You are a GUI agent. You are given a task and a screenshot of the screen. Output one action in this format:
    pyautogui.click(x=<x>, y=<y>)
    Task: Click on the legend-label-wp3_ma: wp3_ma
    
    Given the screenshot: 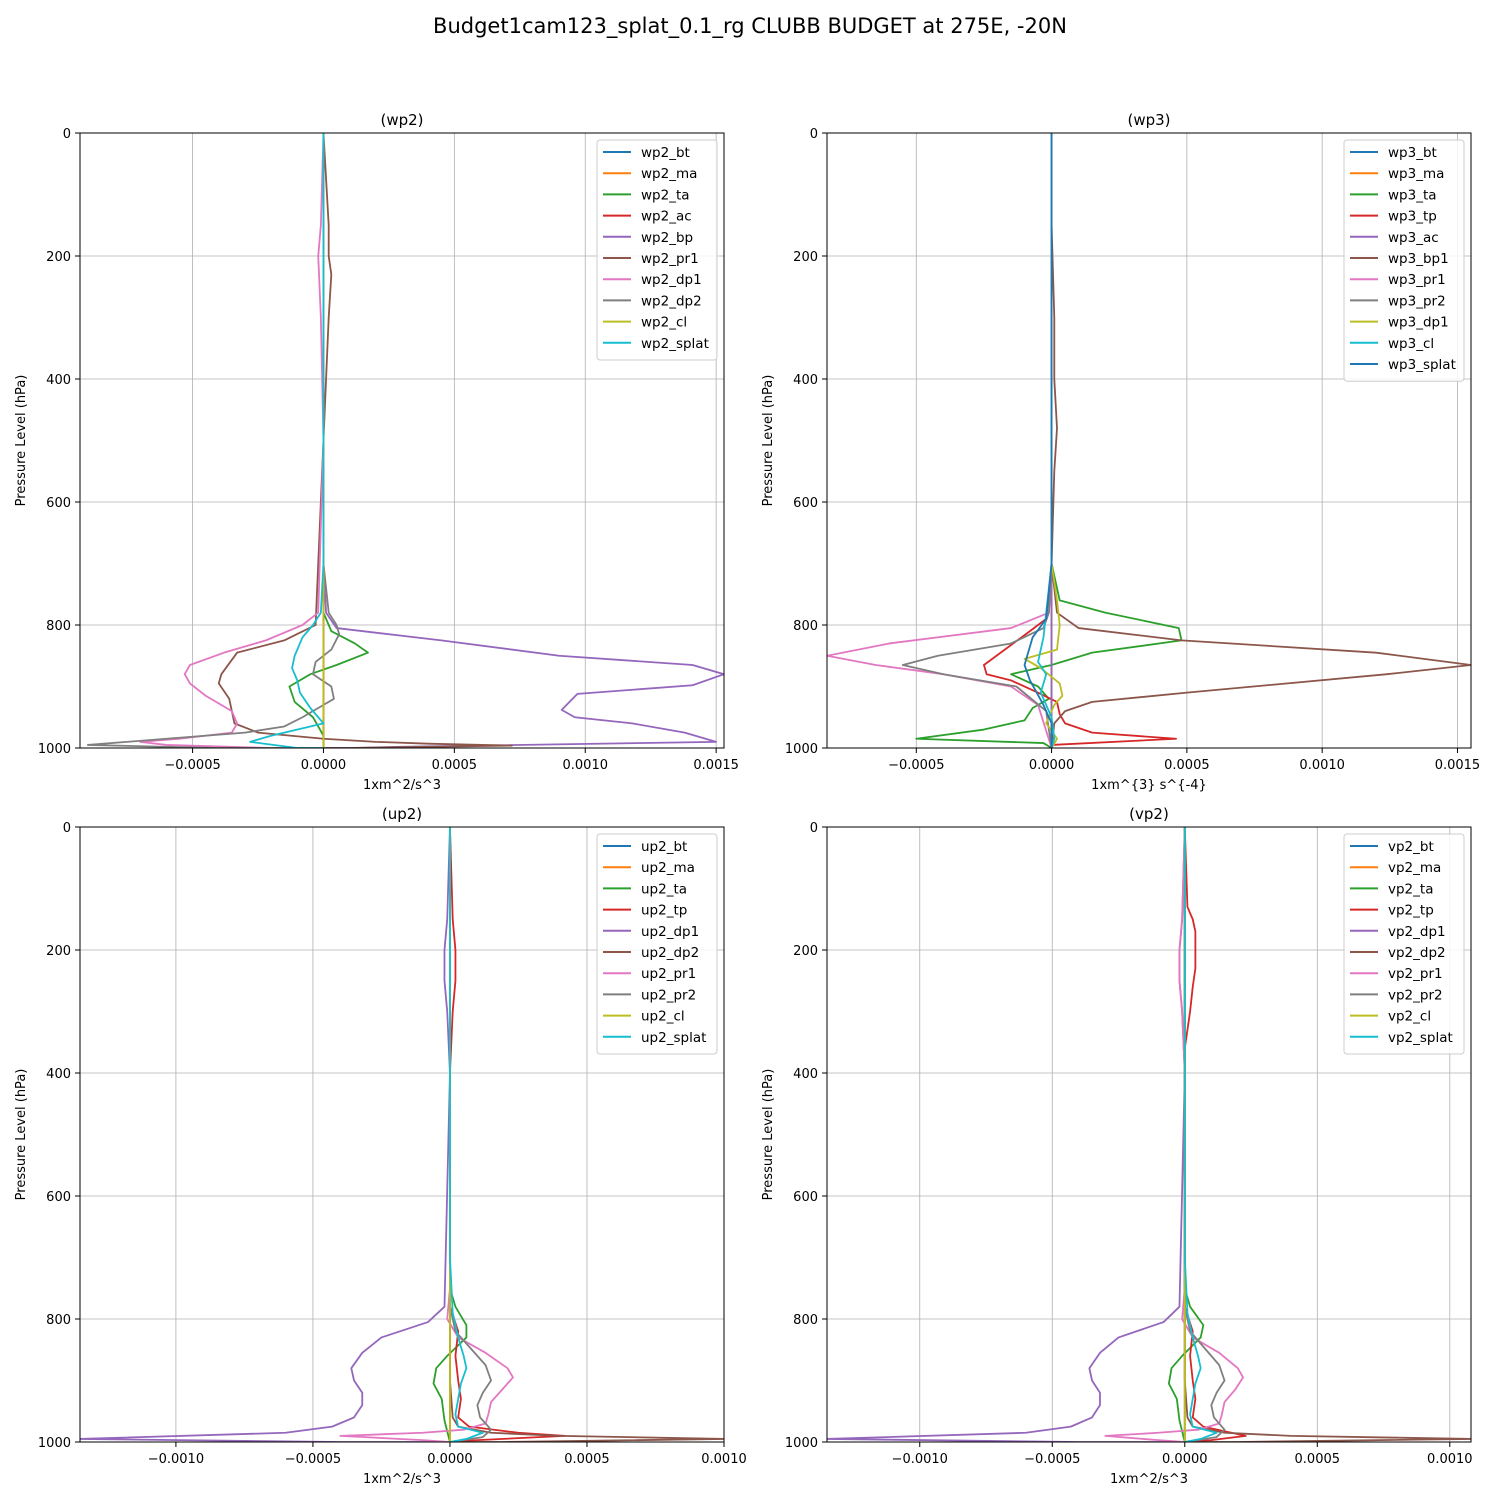 What is the action you would take?
    pyautogui.click(x=1416, y=174)
    